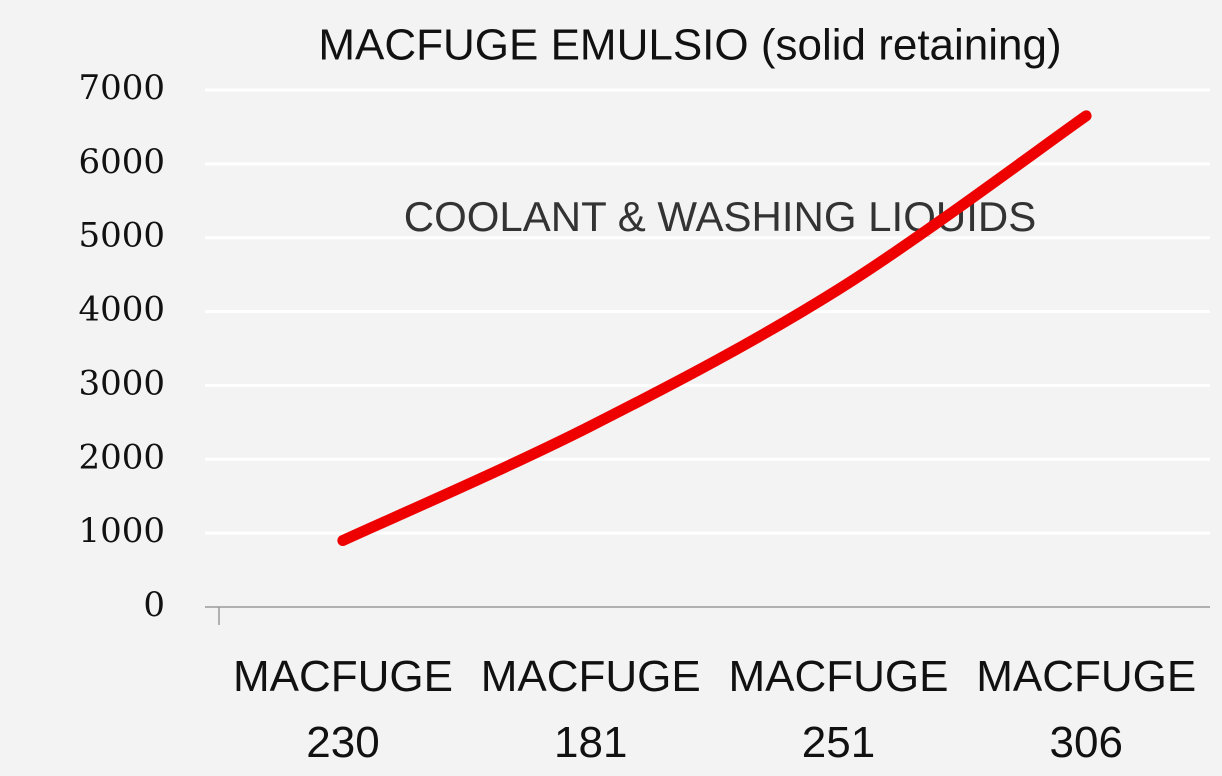 This screenshot has width=1222, height=776. Describe the element at coordinates (689, 45) in the screenshot. I see `chart-title: MACFUGE EMULSIO (solid retaining)` at that location.